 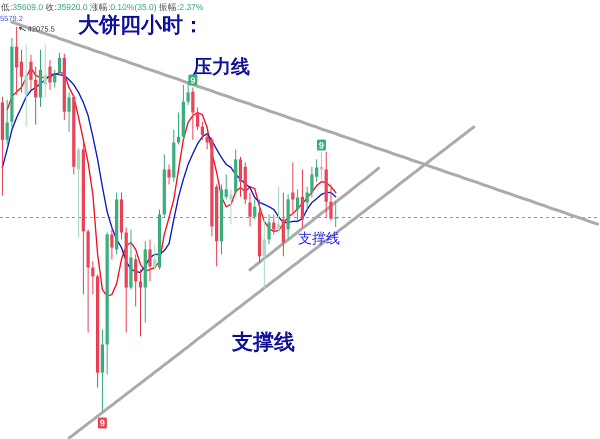 I want to click on annotation: 低:35609.0 收:35920.0 涨幅:0.10%(35.0) 振幅:2.37%, so click(x=102, y=7).